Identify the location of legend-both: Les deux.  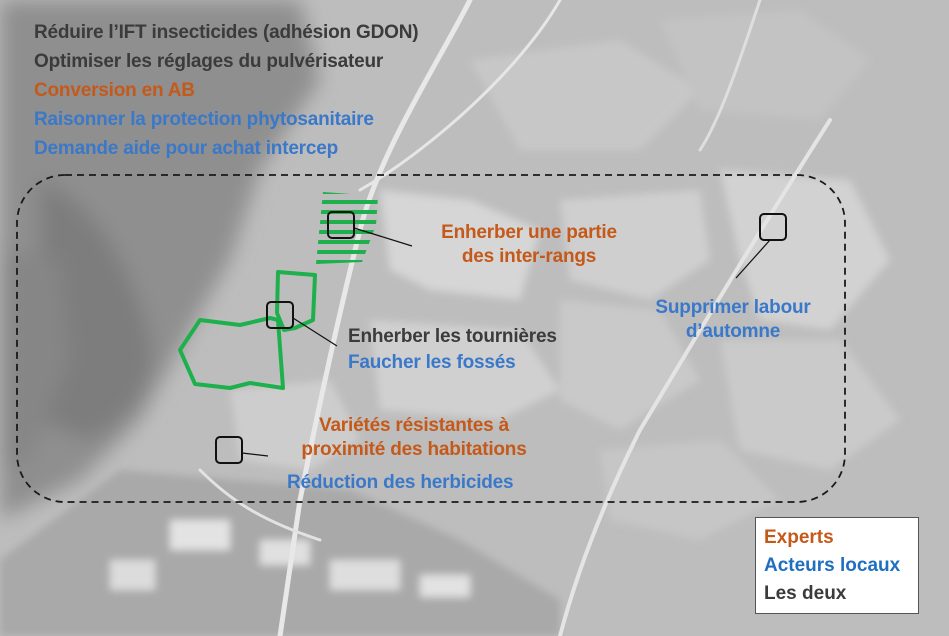
(805, 593).